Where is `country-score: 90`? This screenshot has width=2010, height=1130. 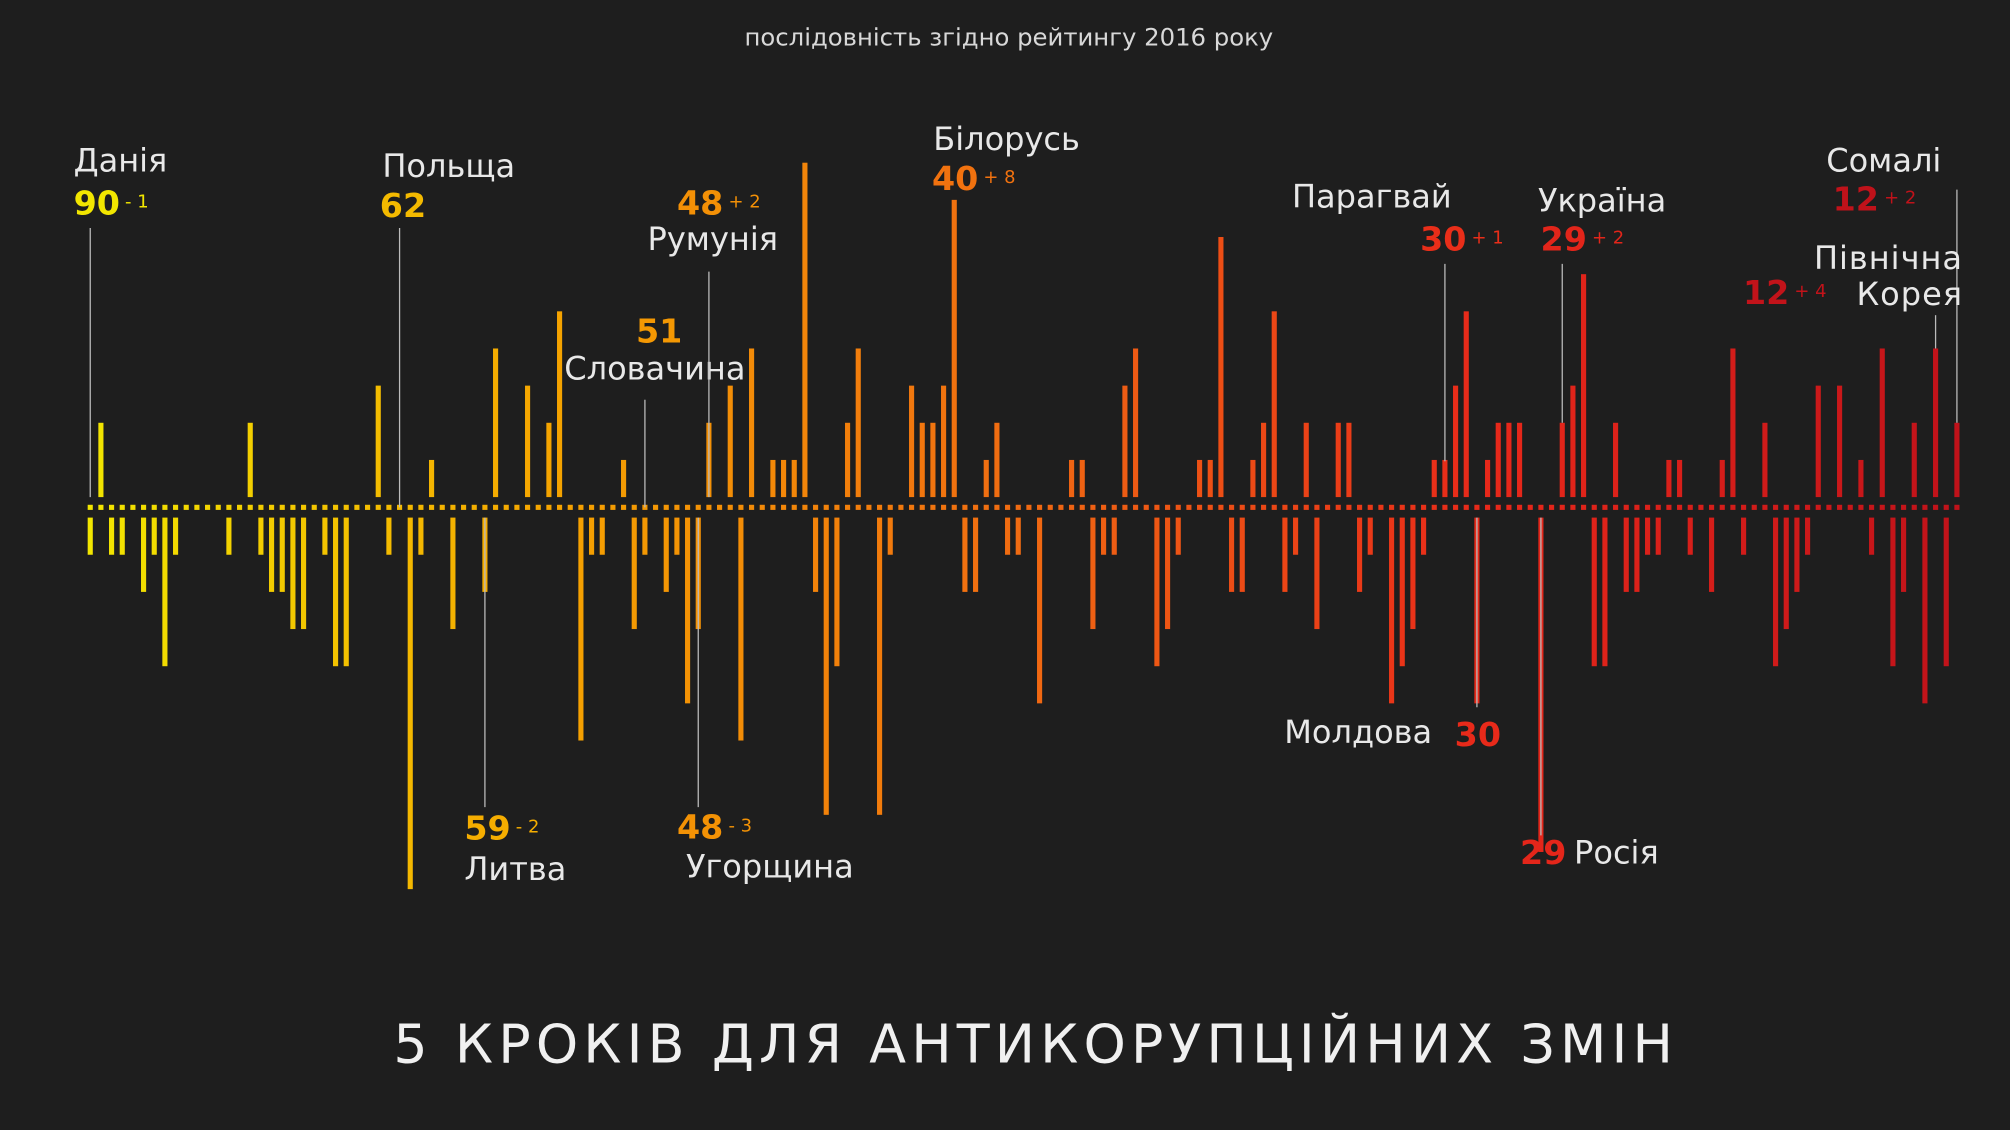
country-score: 90 is located at coordinates (97, 202).